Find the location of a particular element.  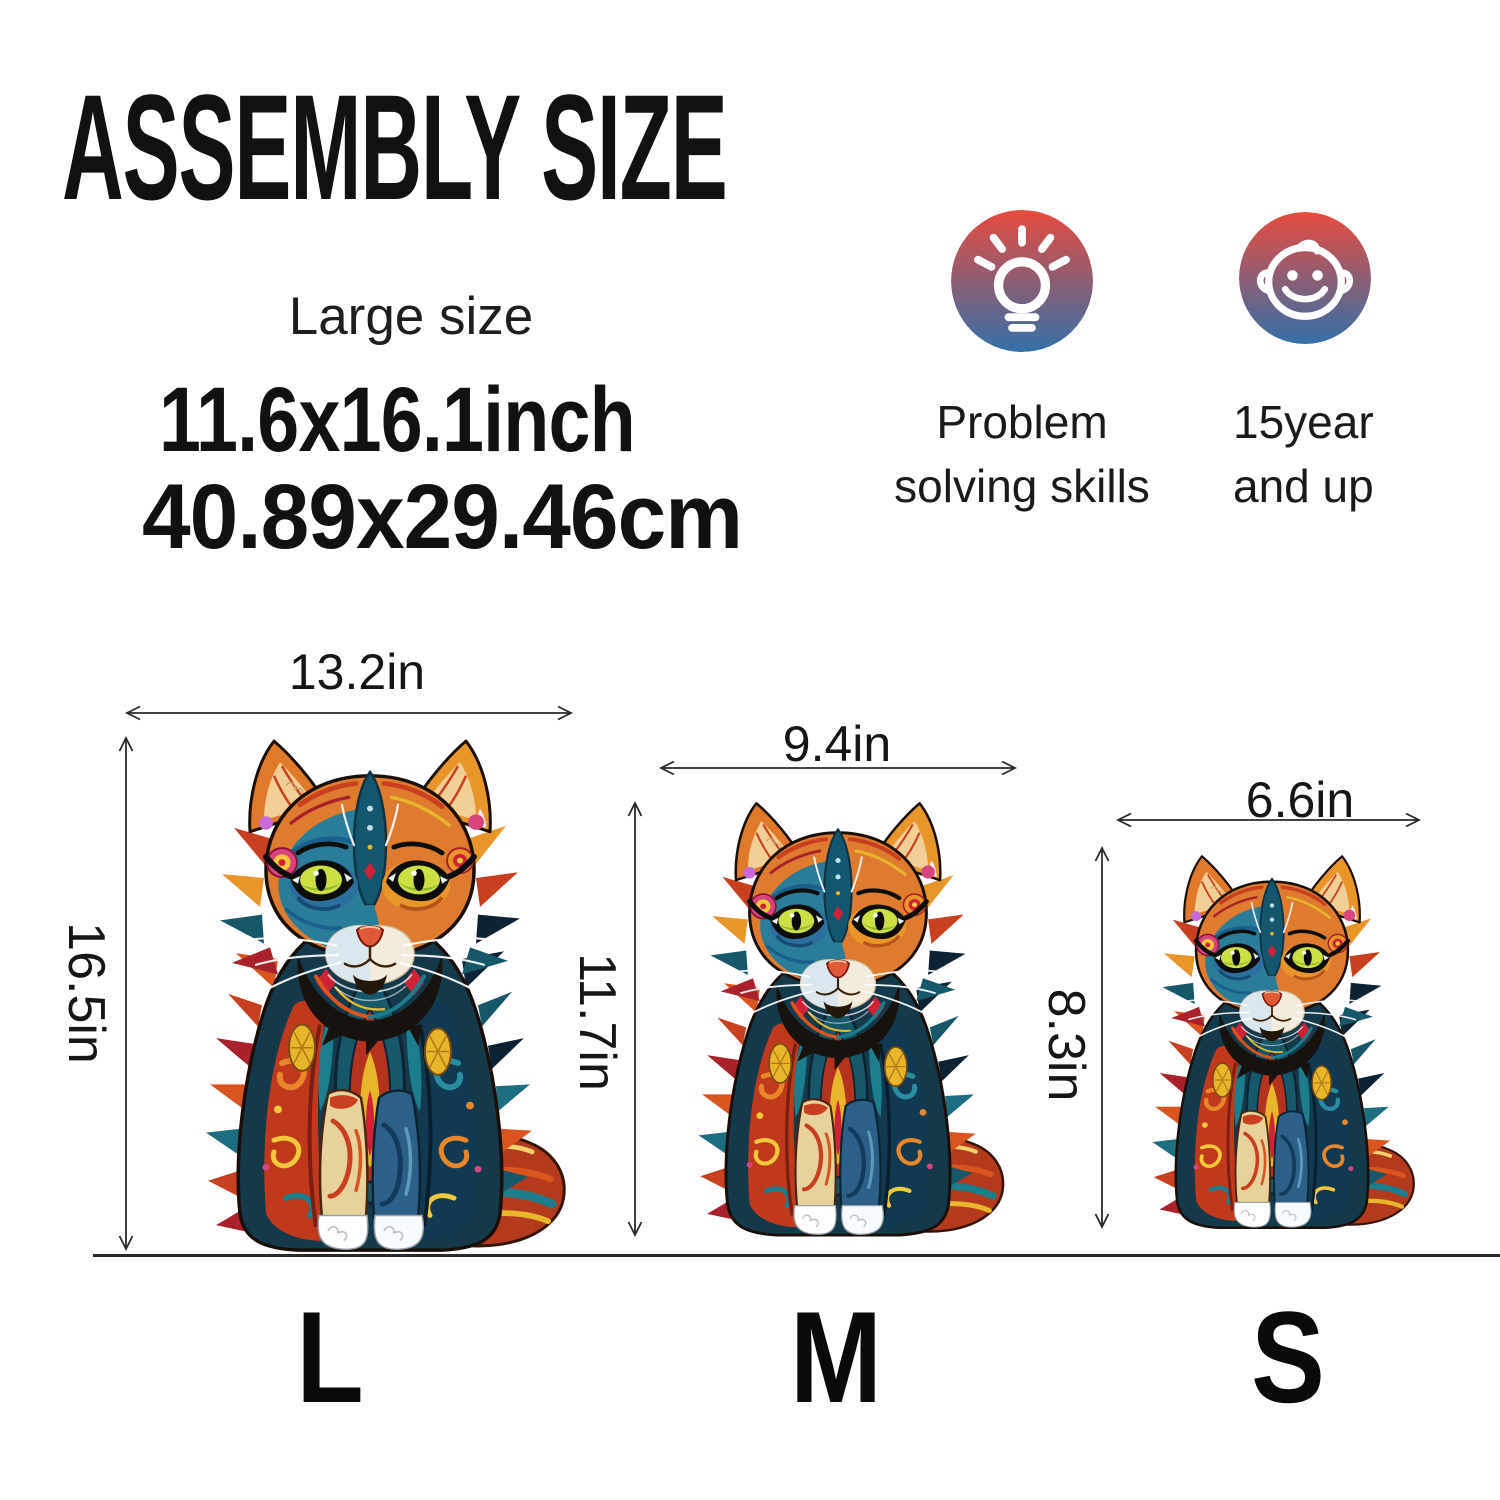

width-label-large: 13.2in is located at coordinates (357, 672).